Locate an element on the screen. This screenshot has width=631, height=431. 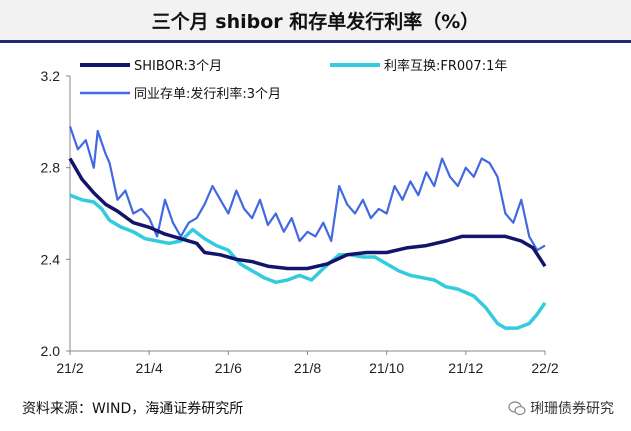
x-tick-label: 21/2 is located at coordinates (69, 368).